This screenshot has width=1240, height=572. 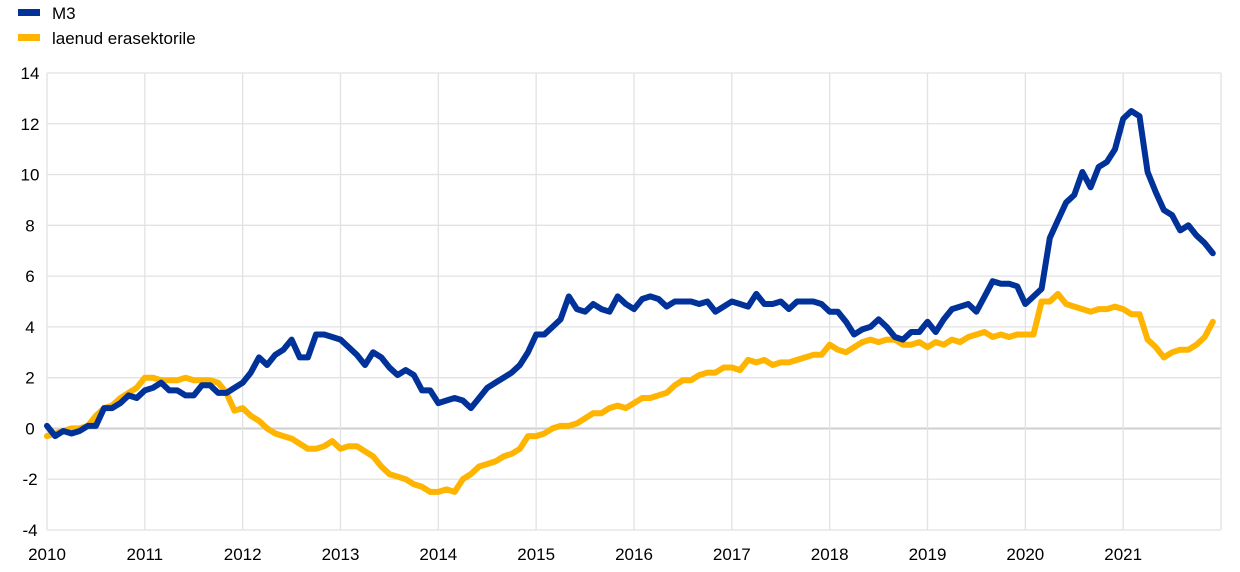 What do you see at coordinates (29, 378) in the screenshot?
I see `y-tick-label: 2` at bounding box center [29, 378].